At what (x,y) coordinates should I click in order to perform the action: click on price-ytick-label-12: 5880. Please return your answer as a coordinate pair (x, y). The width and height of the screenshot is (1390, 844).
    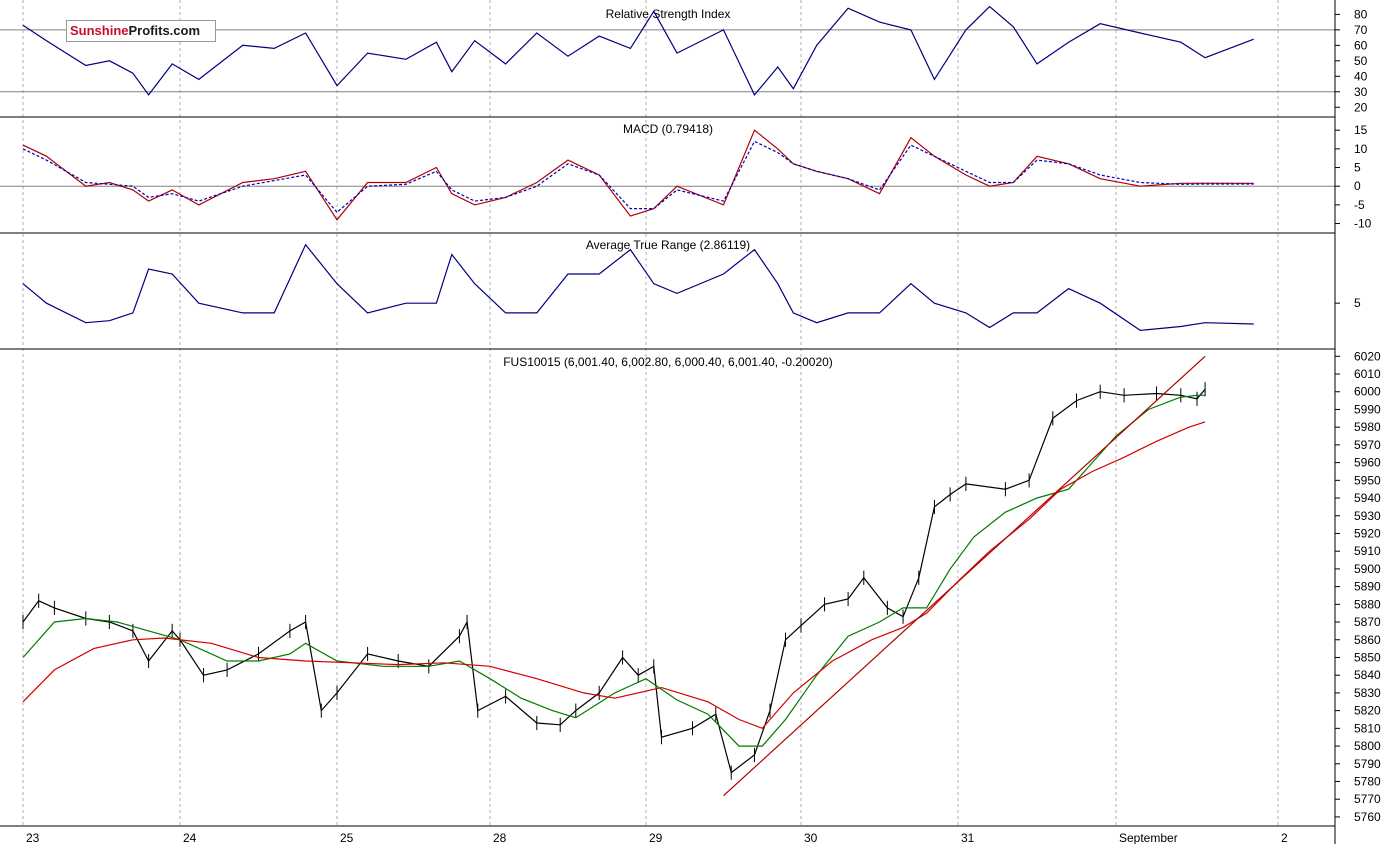
    Looking at the image, I should click on (1367, 604).